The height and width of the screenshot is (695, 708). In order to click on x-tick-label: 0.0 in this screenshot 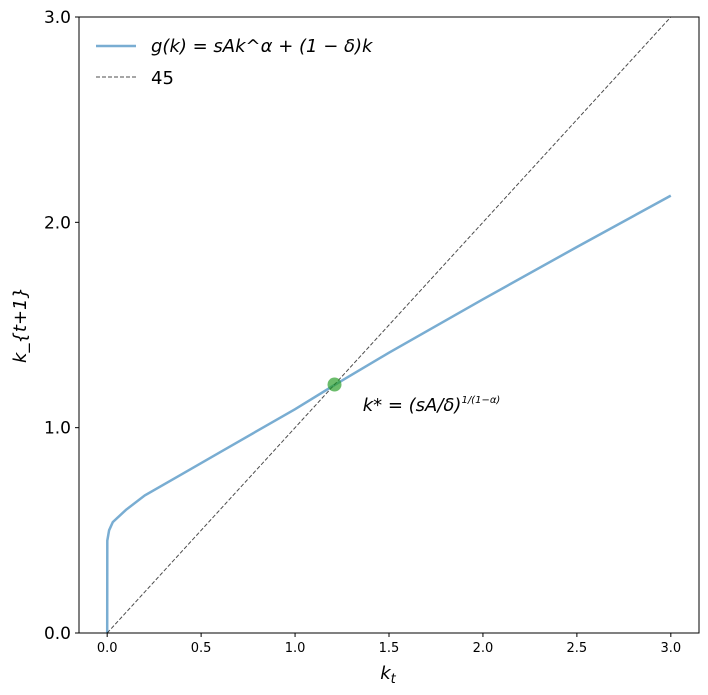, I will do `click(107, 648)`.